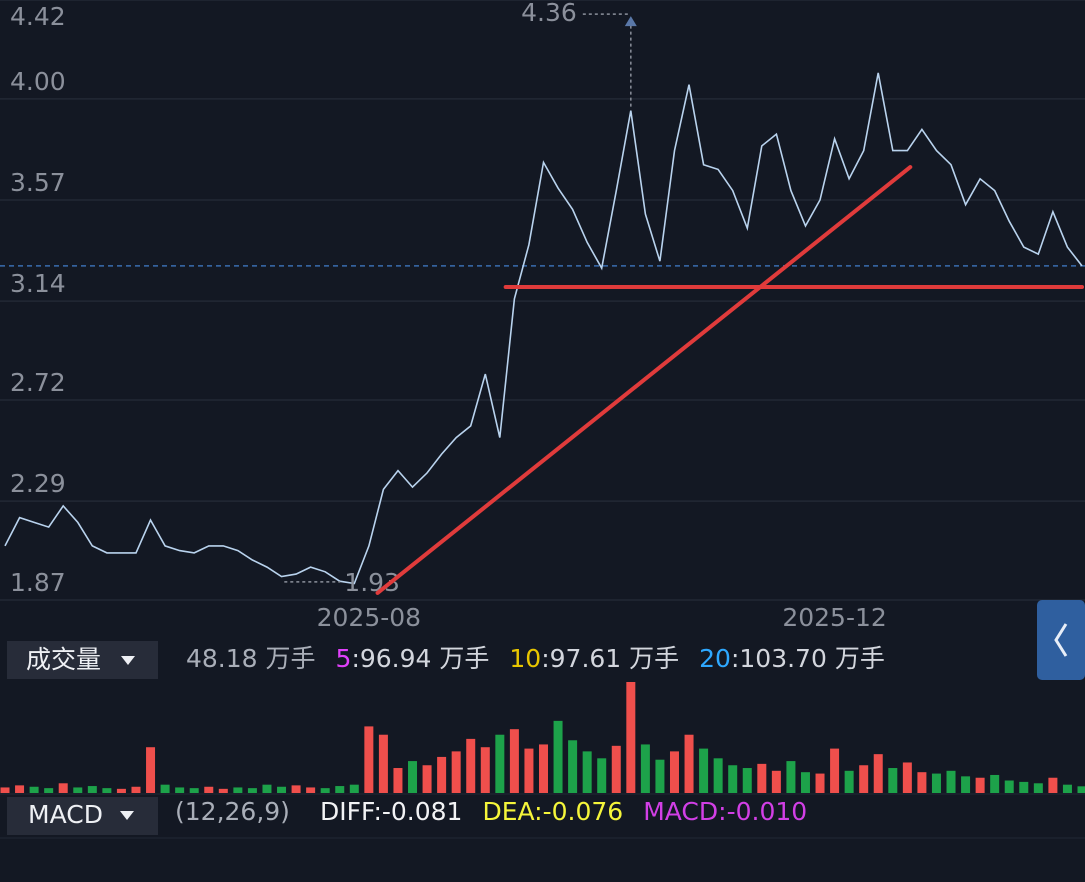 This screenshot has height=882, width=1085. I want to click on chevron-icon, so click(1061, 640).